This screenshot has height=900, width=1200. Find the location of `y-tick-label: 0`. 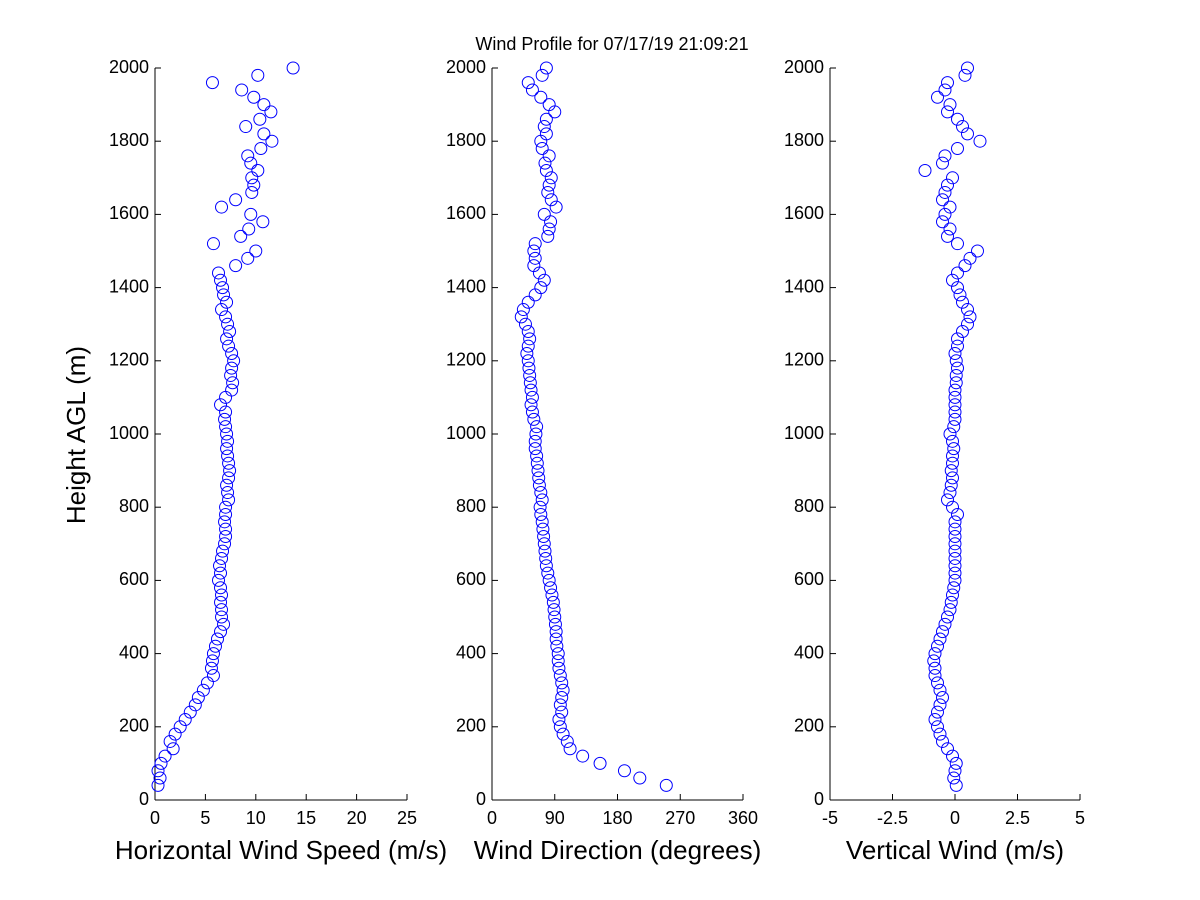

y-tick-label: 0 is located at coordinates (819, 799).